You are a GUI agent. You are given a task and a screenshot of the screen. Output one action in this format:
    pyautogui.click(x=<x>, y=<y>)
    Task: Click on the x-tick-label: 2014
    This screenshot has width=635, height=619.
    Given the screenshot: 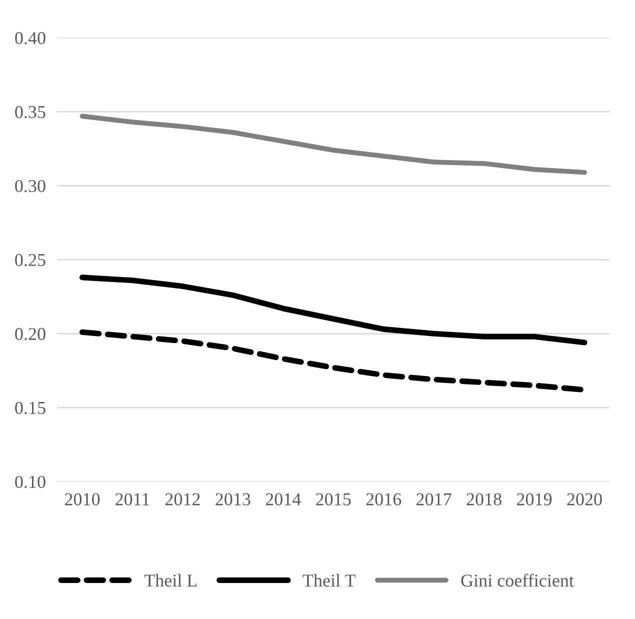 What is the action you would take?
    pyautogui.click(x=283, y=499)
    